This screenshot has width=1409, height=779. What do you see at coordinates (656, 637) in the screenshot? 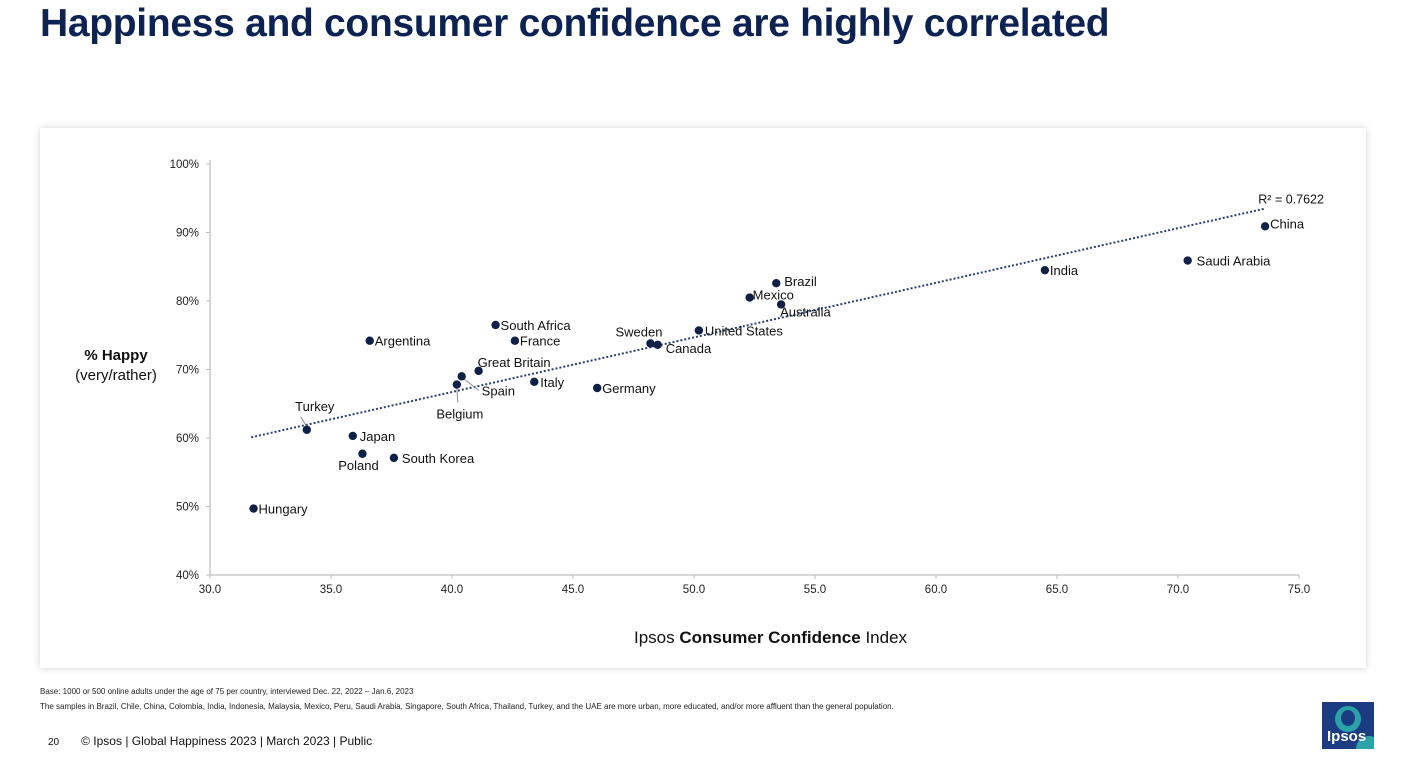
I see `x-axis-title-prefix: Ipsos` at bounding box center [656, 637].